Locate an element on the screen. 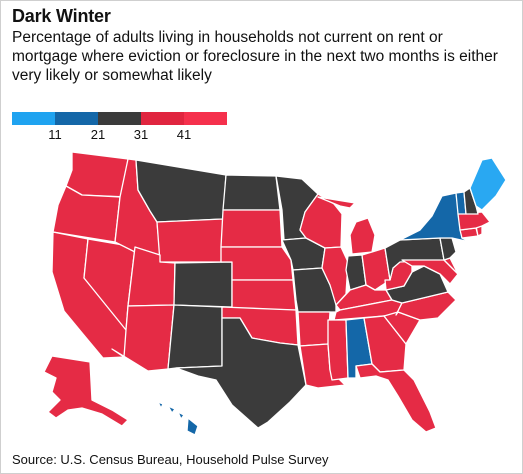 Image resolution: width=523 pixels, height=474 pixels. state-ks is located at coordinates (264, 295).